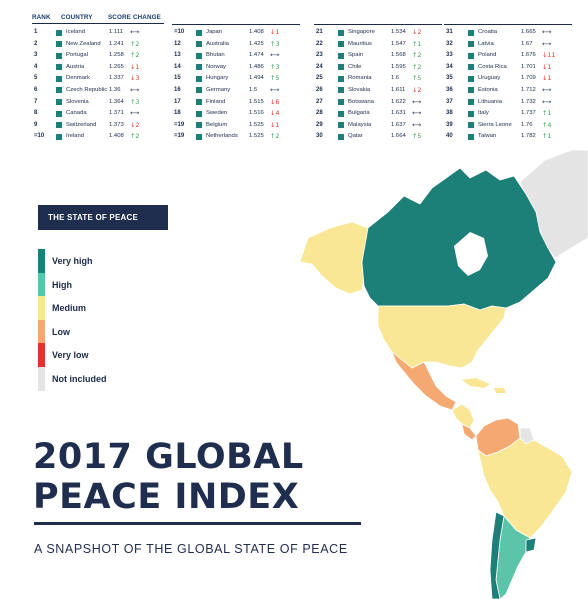 The image size is (588, 599). I want to click on table-row: 17 Finland 1.515 ↓6, so click(236, 103).